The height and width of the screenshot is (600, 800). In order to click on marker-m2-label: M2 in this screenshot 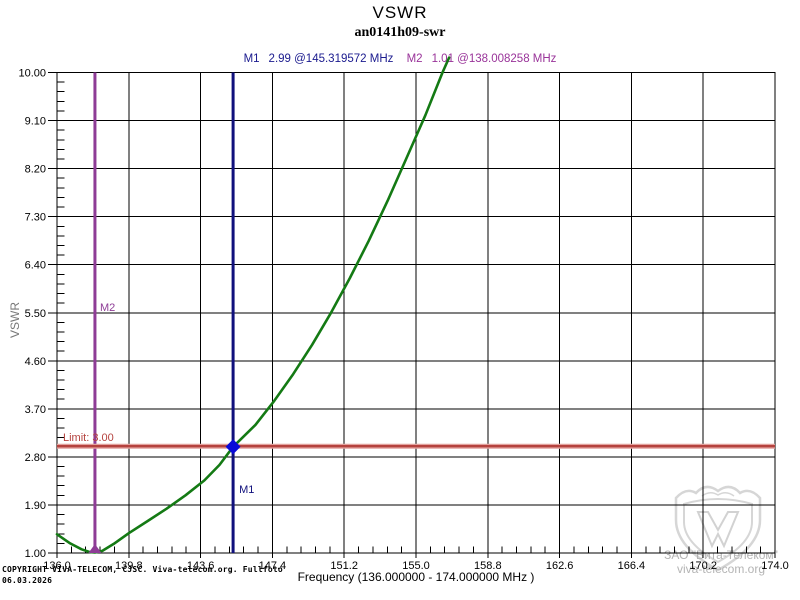, I will do `click(414, 59)`.